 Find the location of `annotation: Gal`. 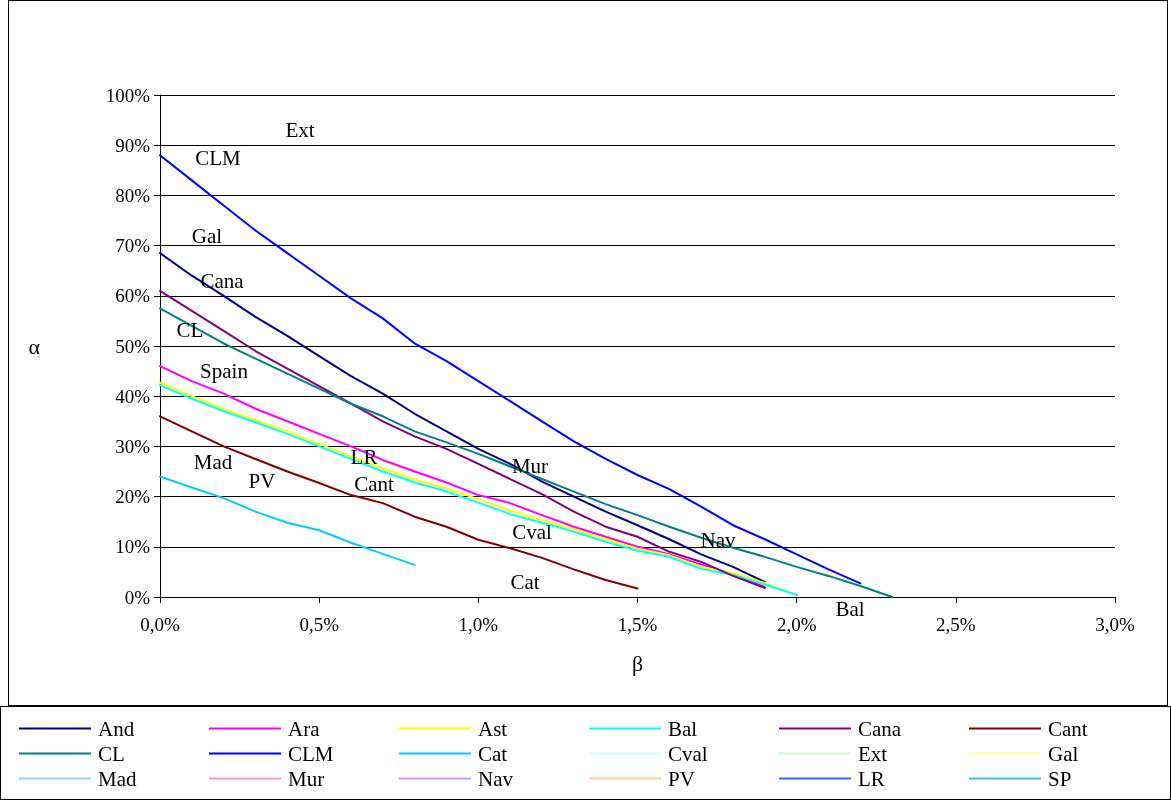

annotation: Gal is located at coordinates (207, 236).